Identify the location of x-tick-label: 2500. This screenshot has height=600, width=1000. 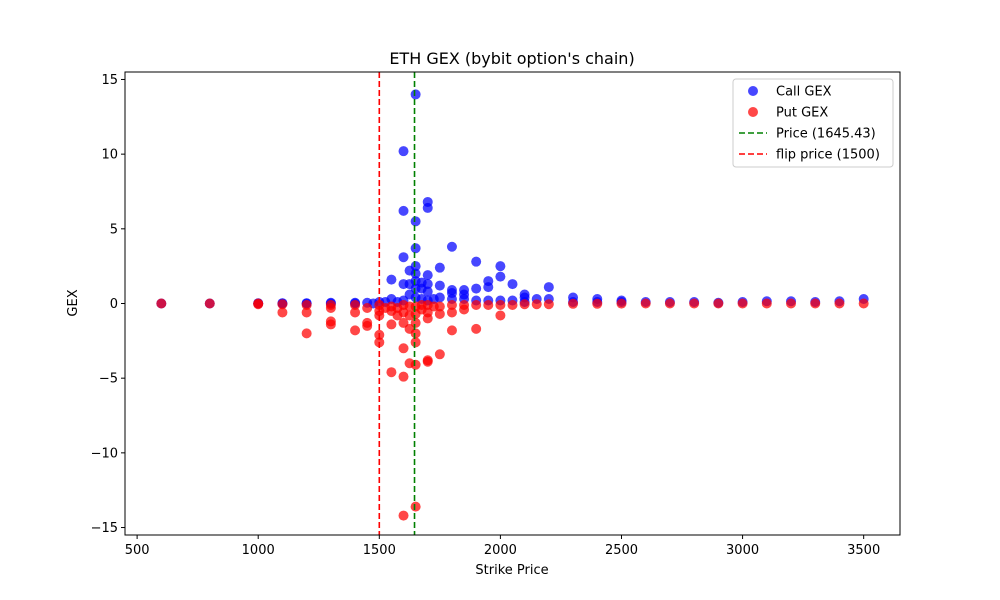
(621, 550).